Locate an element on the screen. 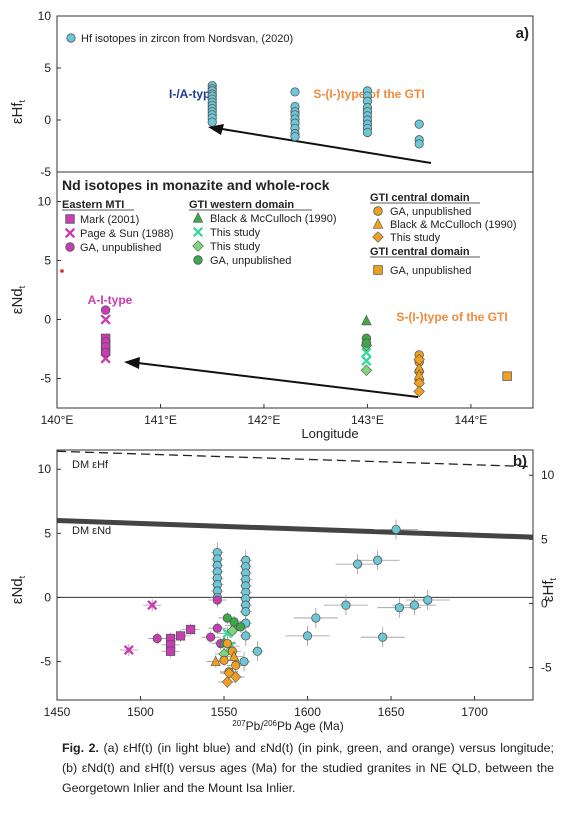 The image size is (562, 816). legend-label: Mark (2001) is located at coordinates (109, 220).